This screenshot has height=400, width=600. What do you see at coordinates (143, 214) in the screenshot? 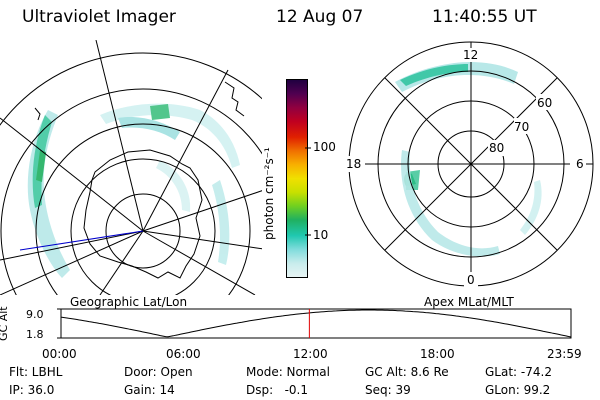
I see `antarctica-coastline` at bounding box center [143, 214].